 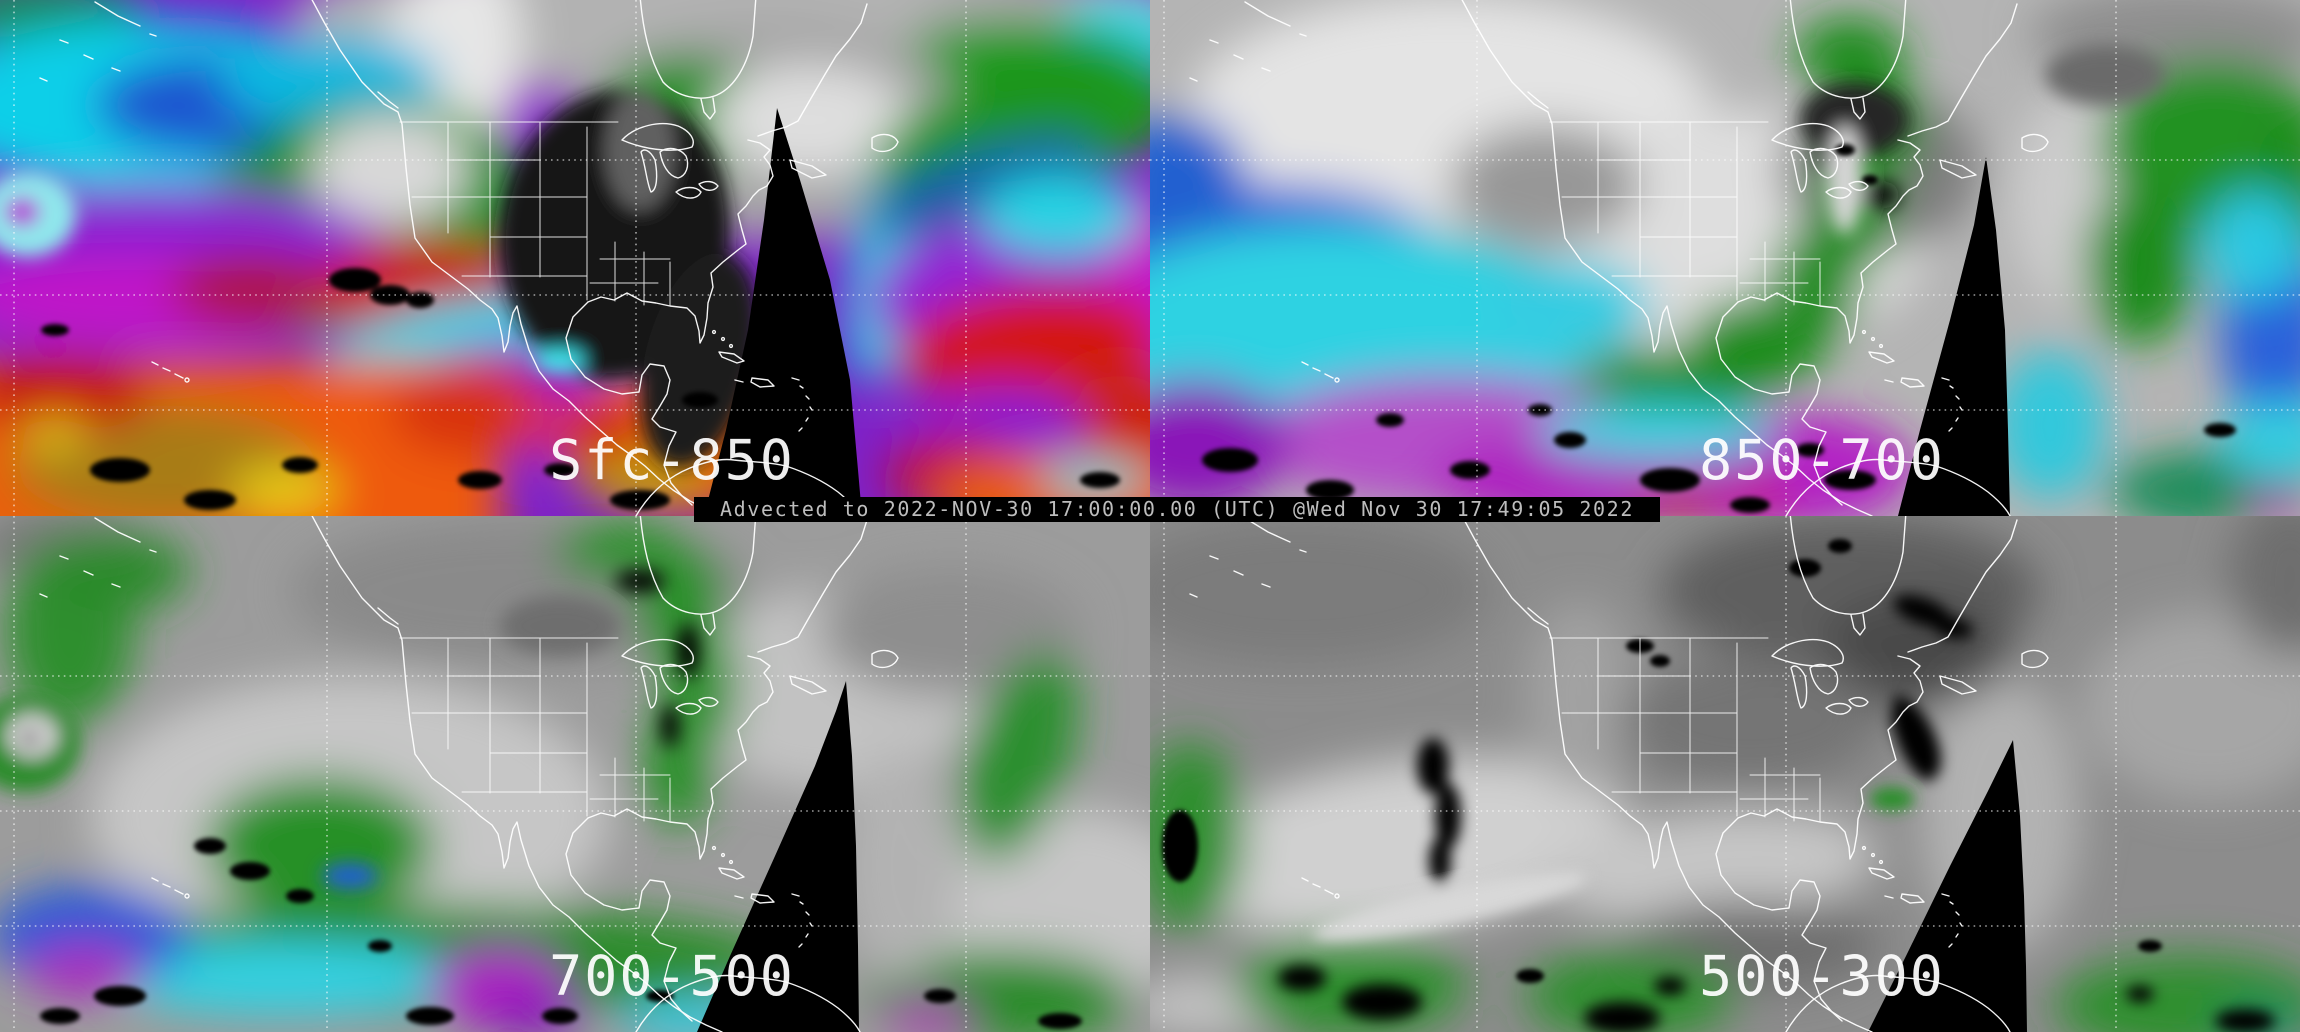 I want to click on panel-label-700-500: 700-500, so click(x=672, y=976).